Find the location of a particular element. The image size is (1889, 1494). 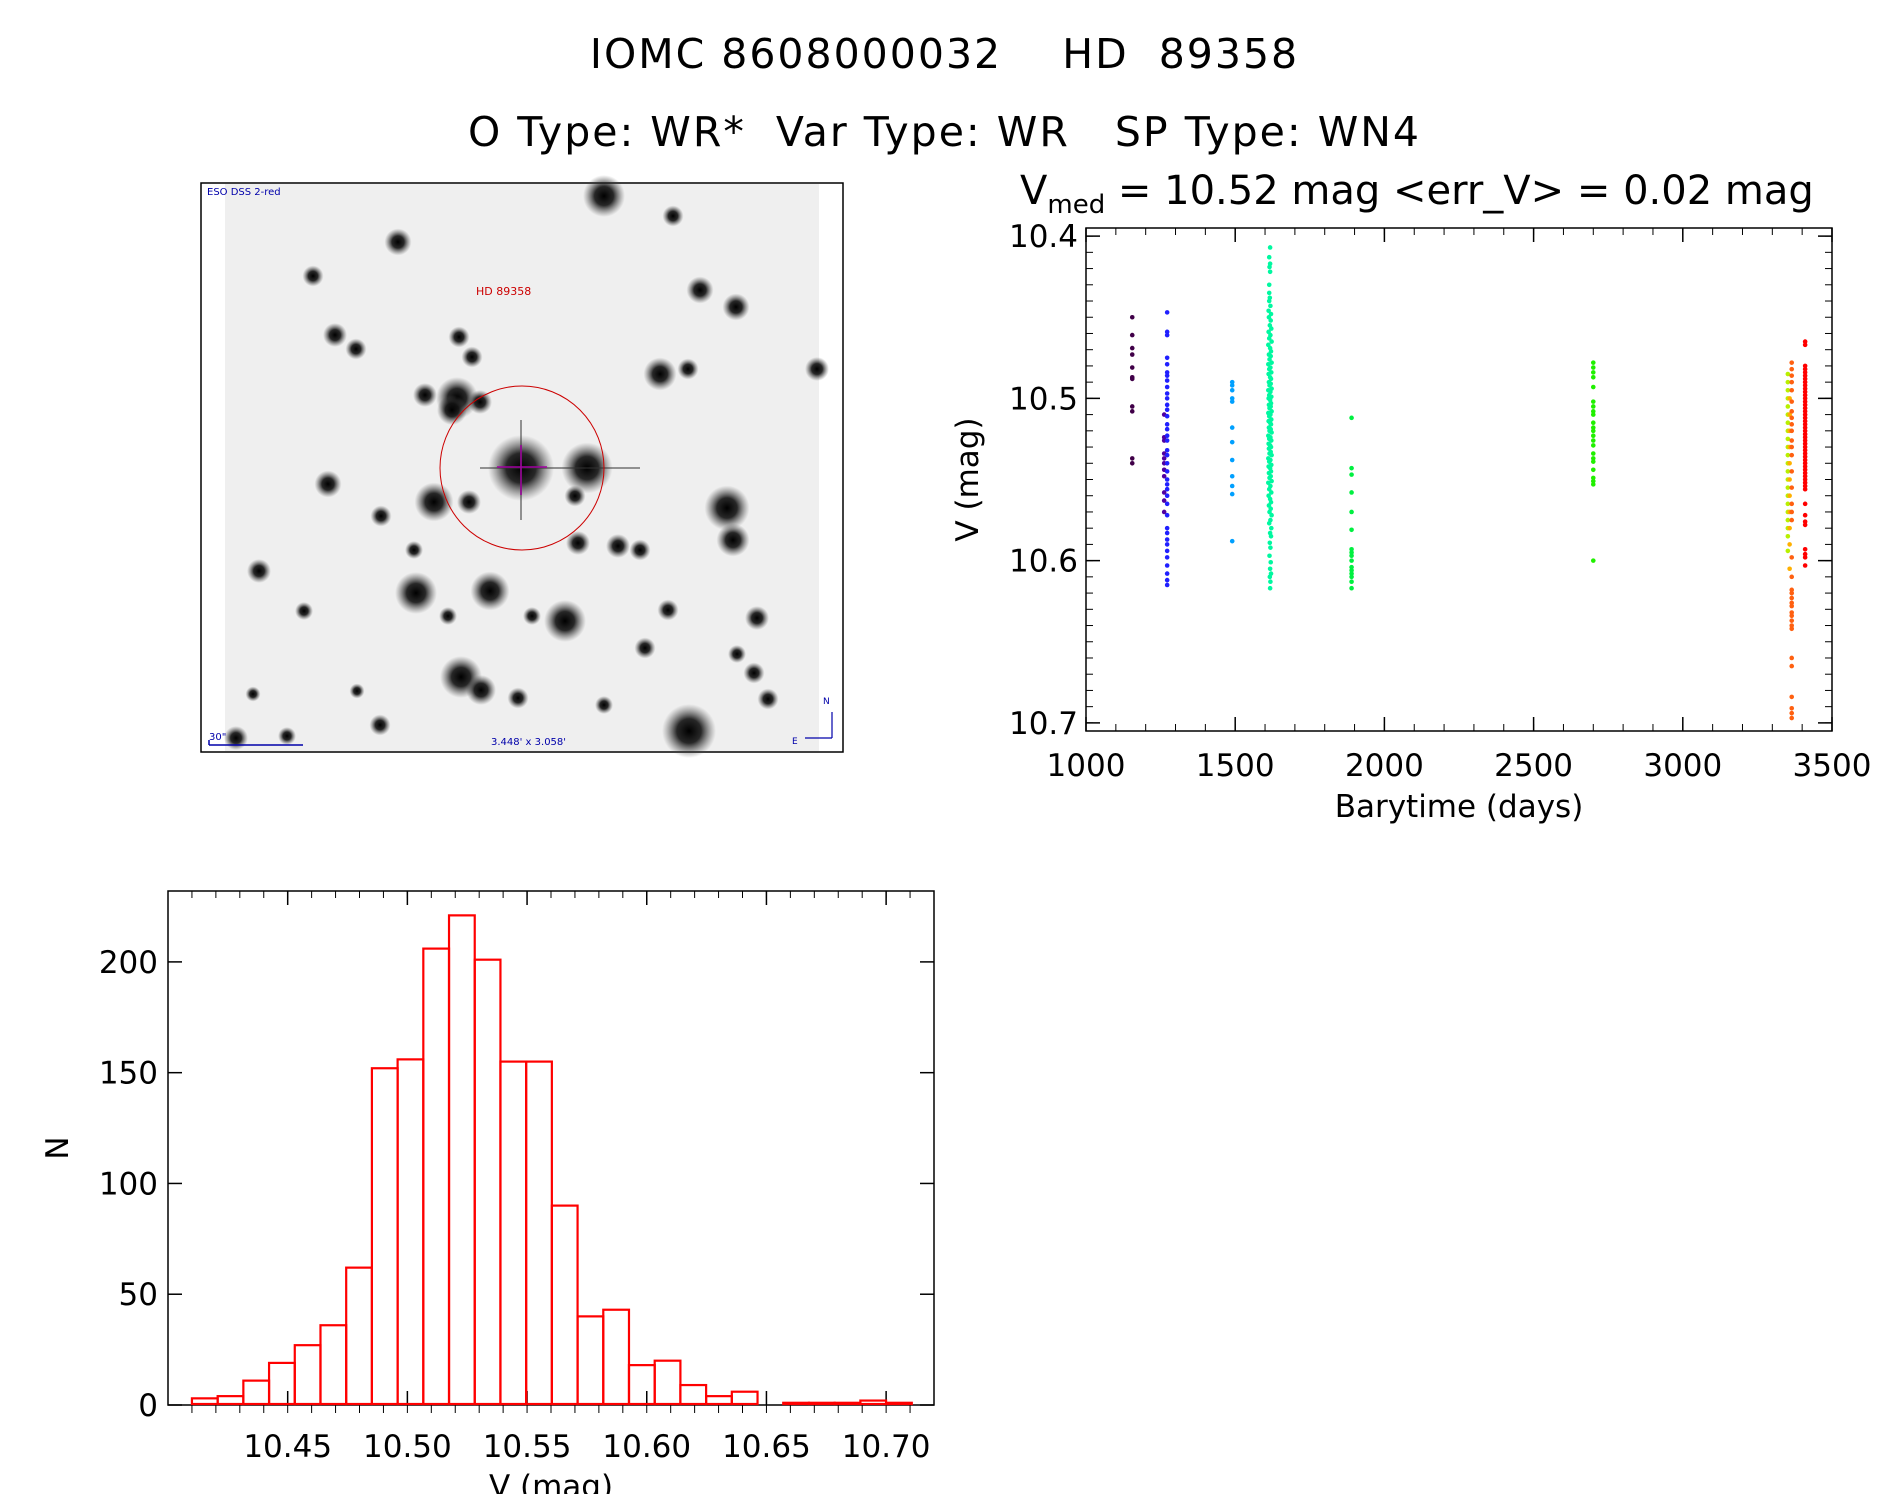

x-axis-label: V (mag) is located at coordinates (551, 1481).